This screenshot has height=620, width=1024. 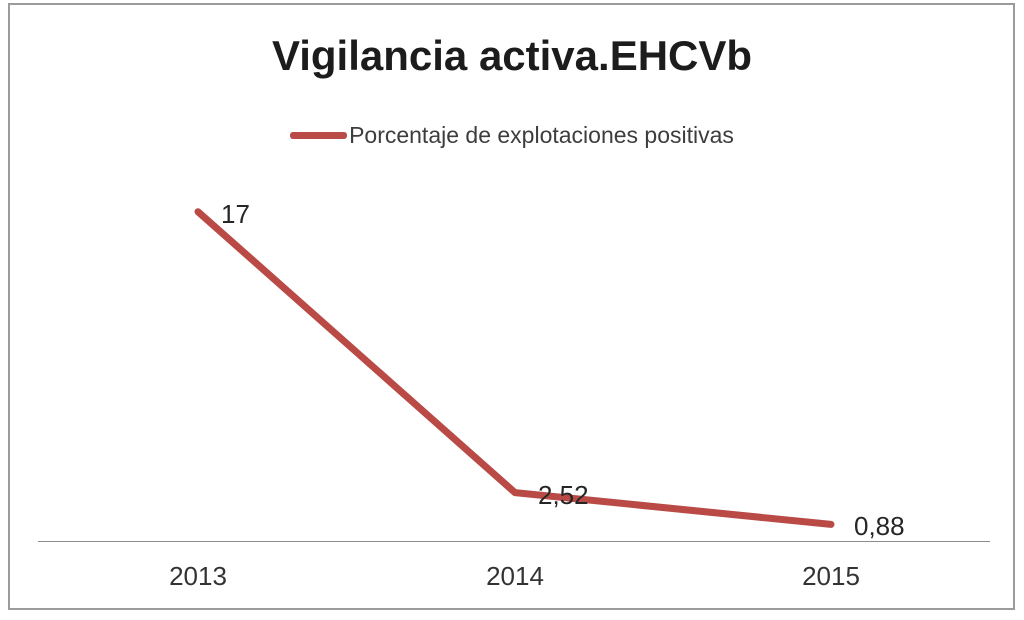 What do you see at coordinates (319, 135) in the screenshot?
I see `legend-line-swatch-icon` at bounding box center [319, 135].